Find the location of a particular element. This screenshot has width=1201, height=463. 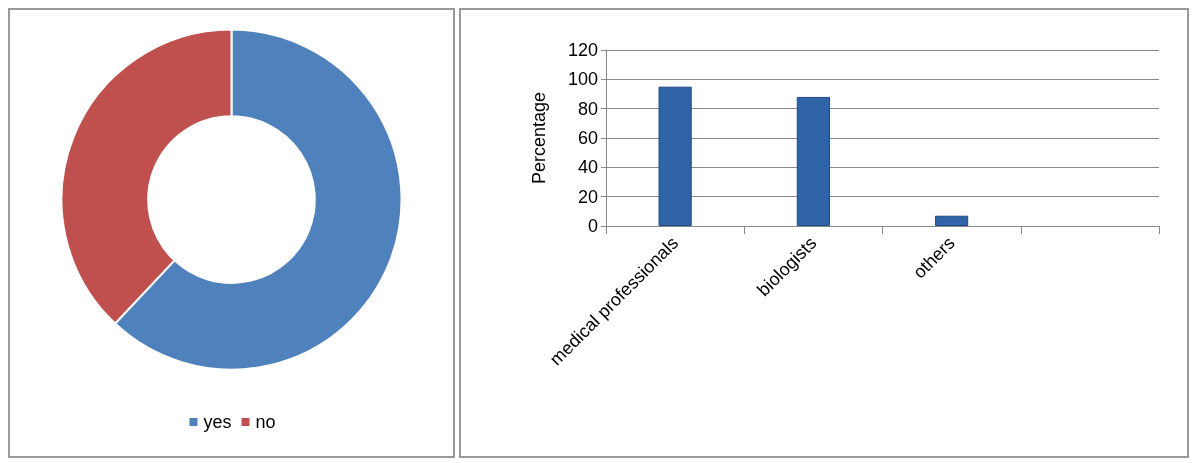

y-tick-label: 100 is located at coordinates (582, 79).